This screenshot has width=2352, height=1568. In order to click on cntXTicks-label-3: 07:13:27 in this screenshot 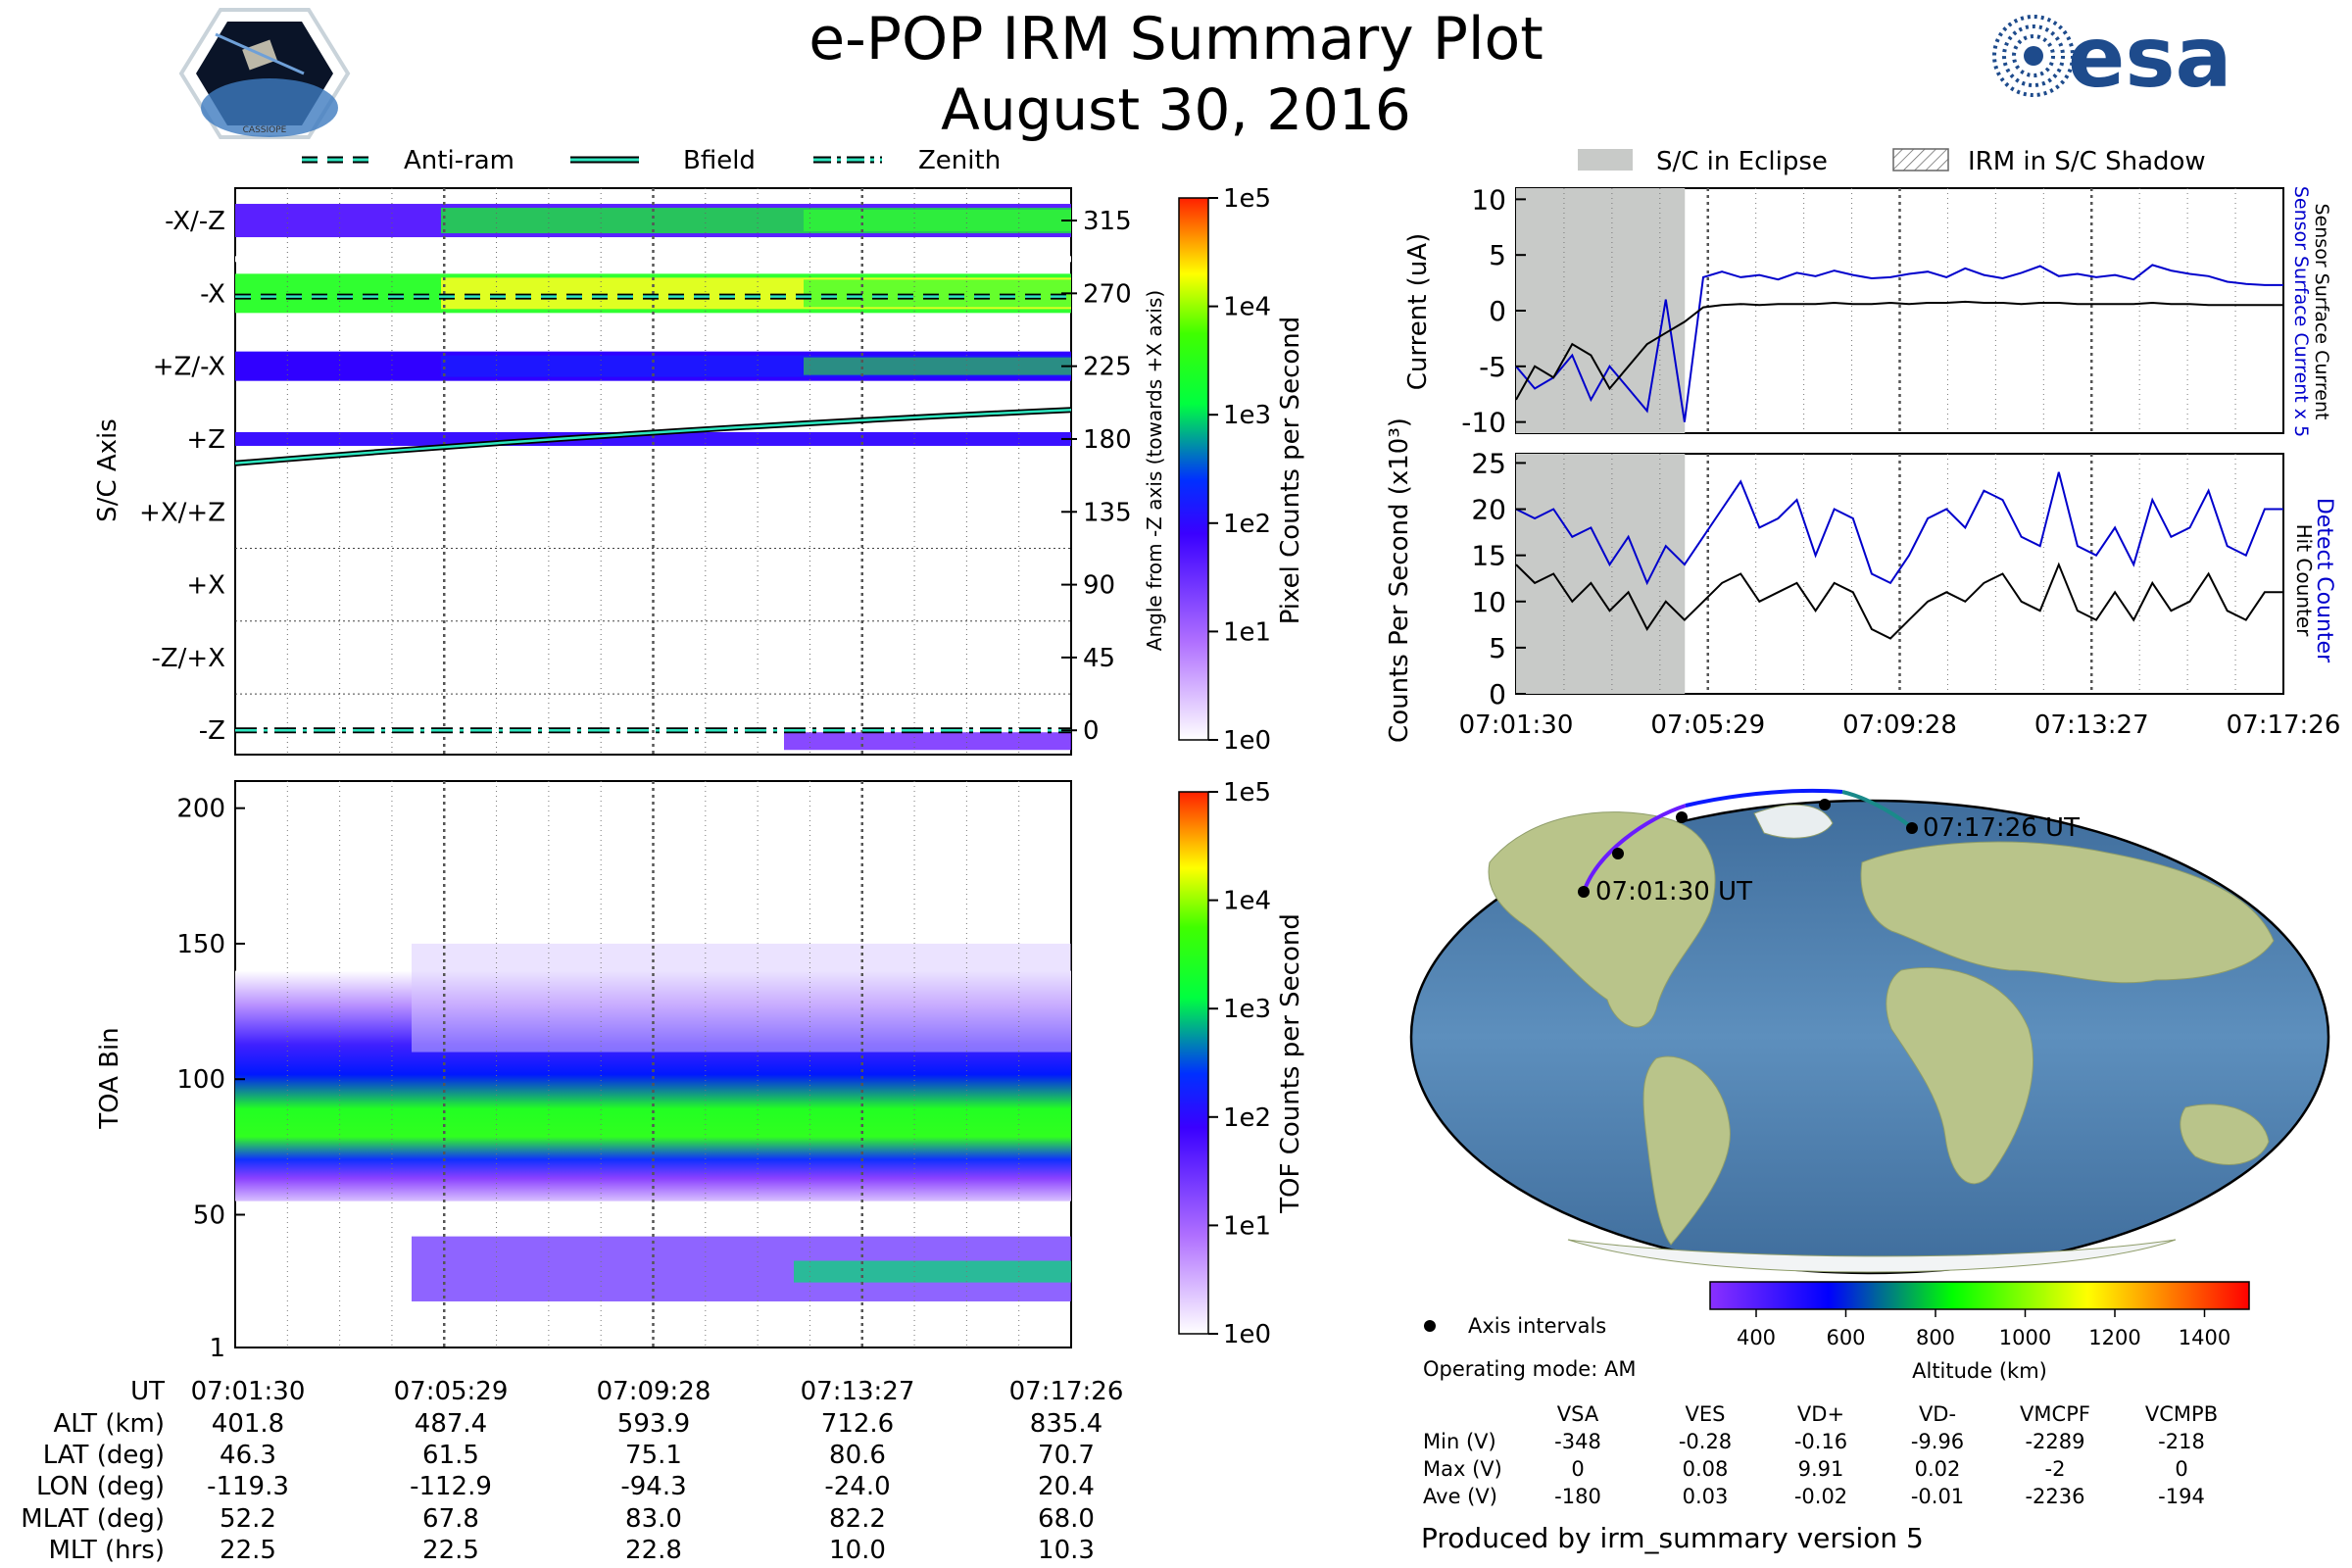, I will do `click(2091, 725)`.